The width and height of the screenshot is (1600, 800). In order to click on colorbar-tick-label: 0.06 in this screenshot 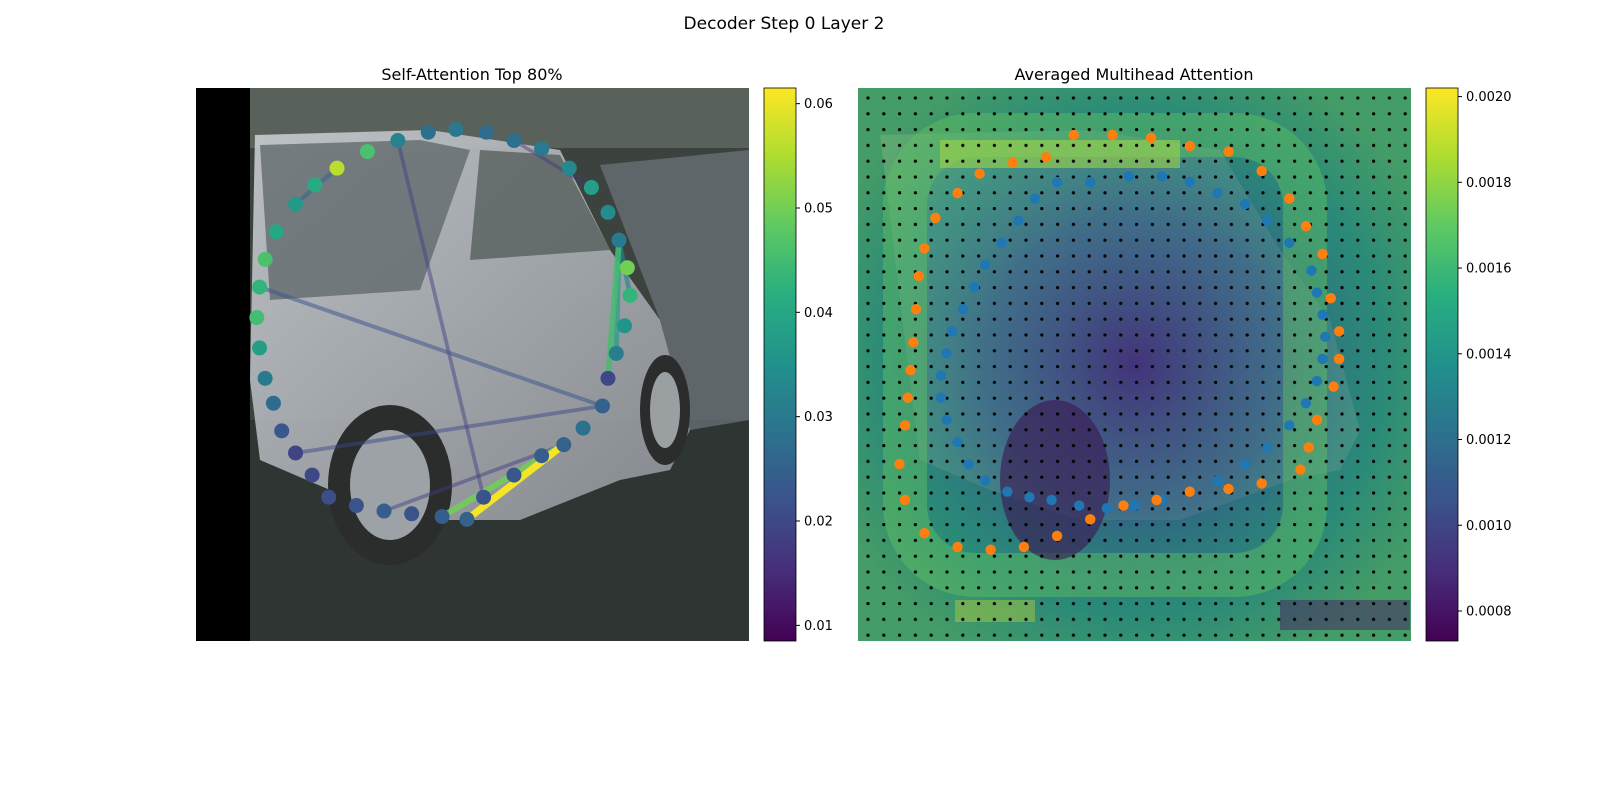, I will do `click(818, 104)`.